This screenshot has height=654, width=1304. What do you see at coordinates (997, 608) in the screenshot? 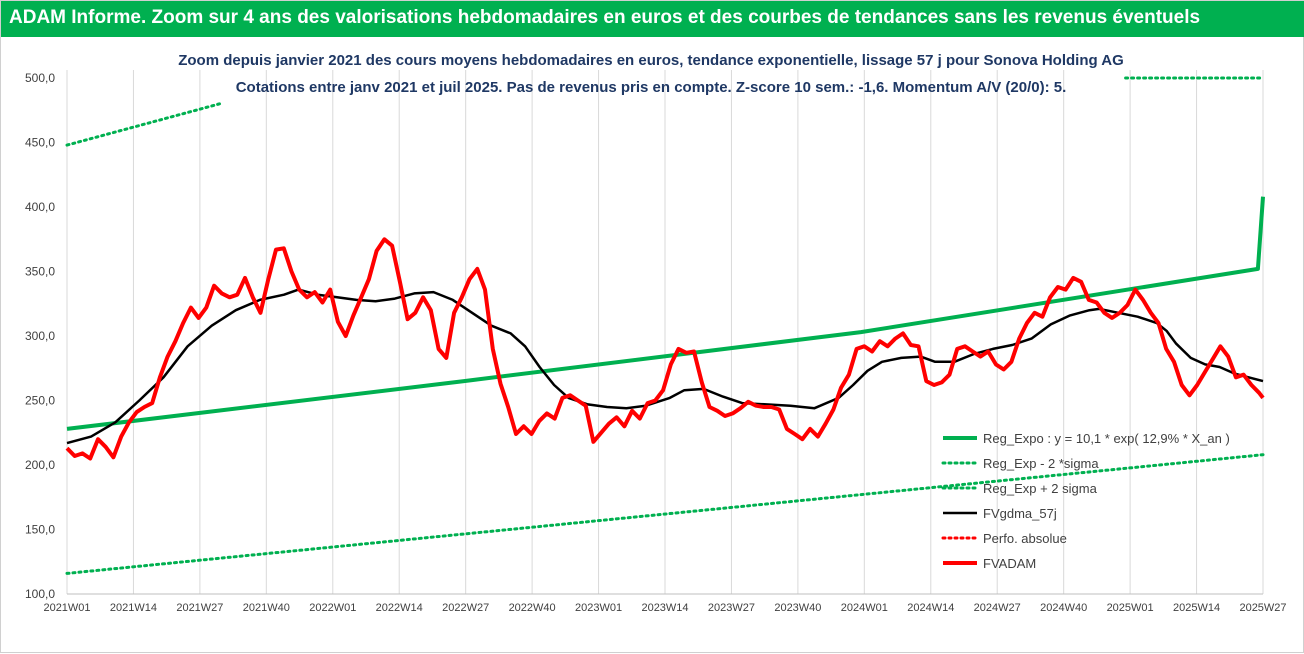
I see `x-tick-label: 2024W27` at bounding box center [997, 608].